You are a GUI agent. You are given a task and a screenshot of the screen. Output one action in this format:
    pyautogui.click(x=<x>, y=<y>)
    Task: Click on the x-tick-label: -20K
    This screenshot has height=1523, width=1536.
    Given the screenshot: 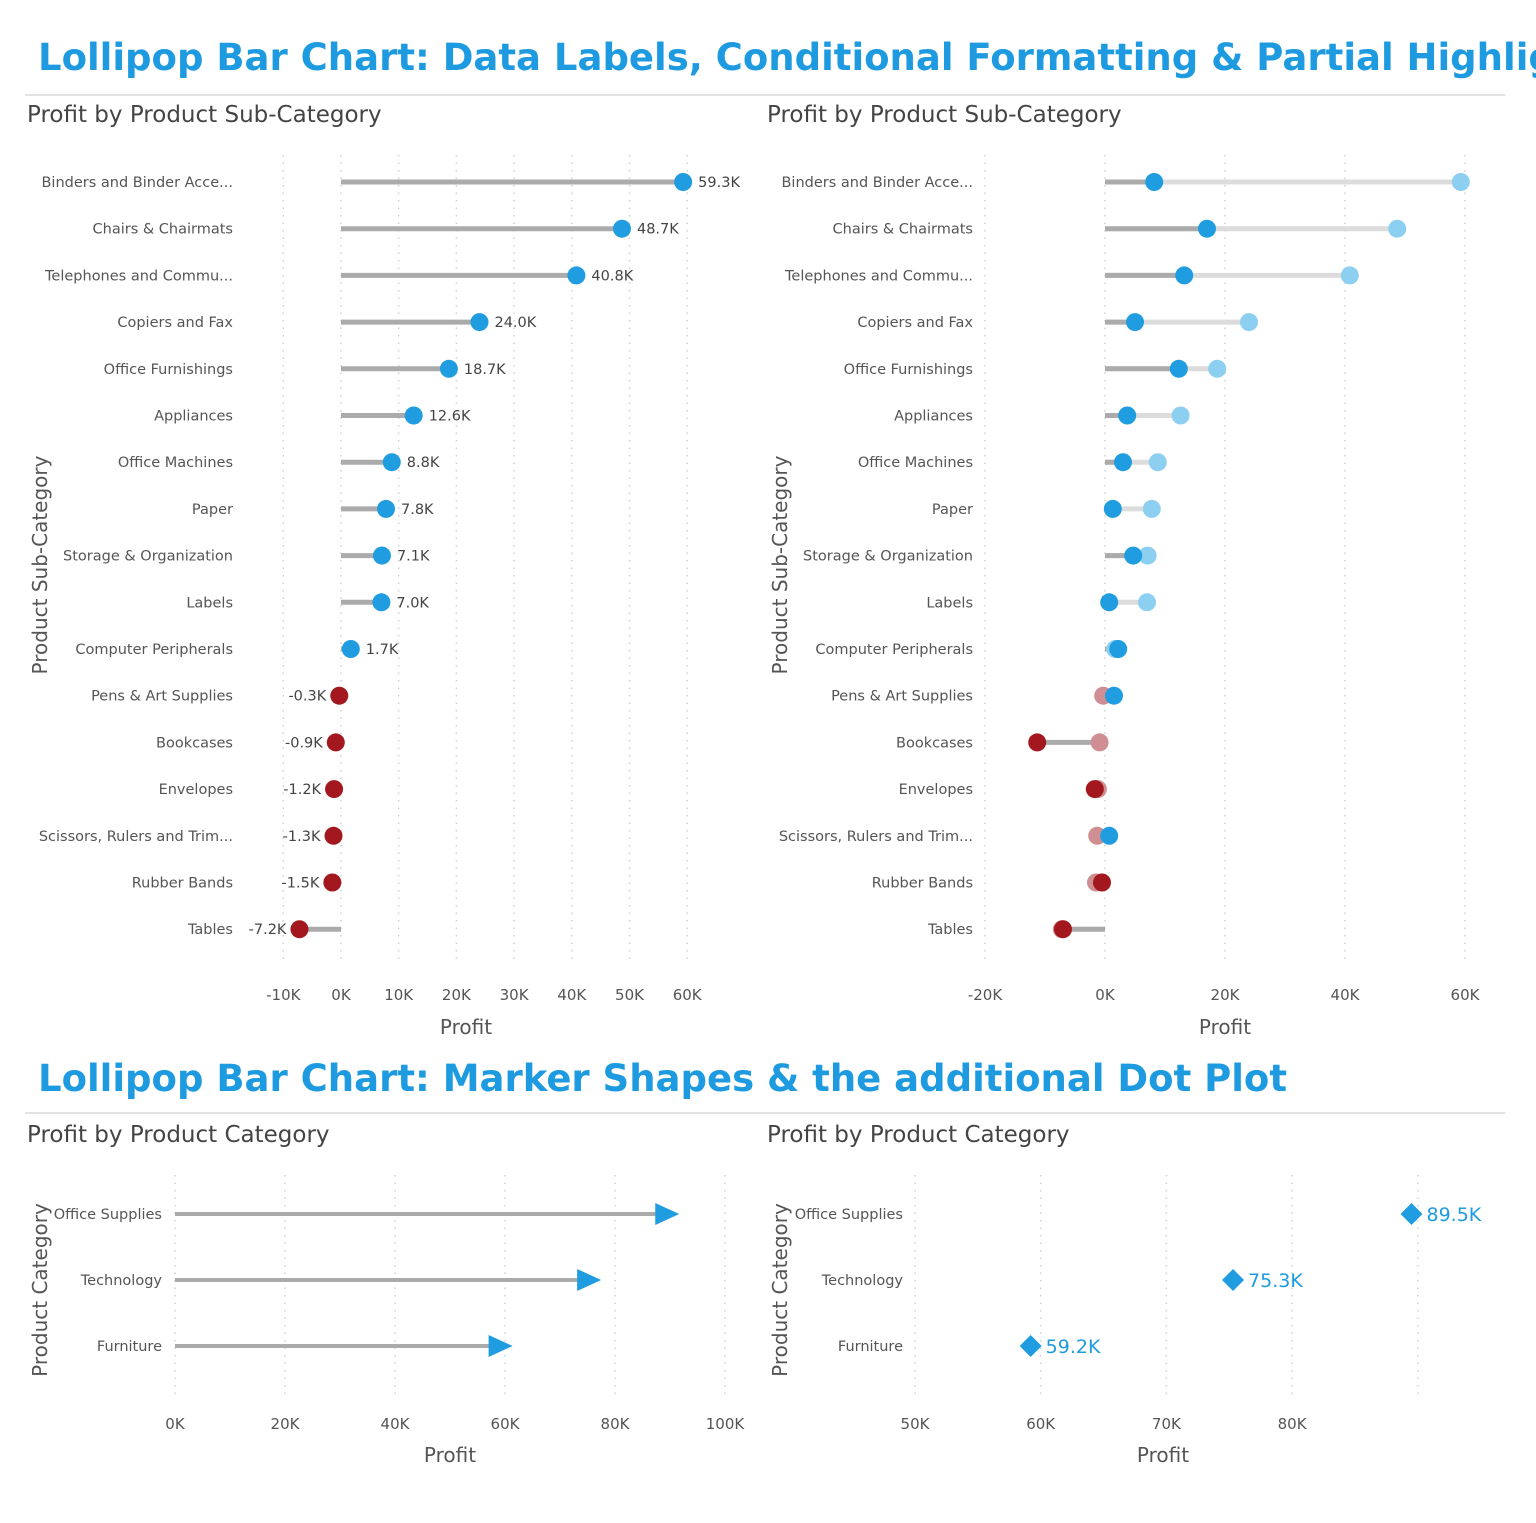 What is the action you would take?
    pyautogui.click(x=985, y=995)
    